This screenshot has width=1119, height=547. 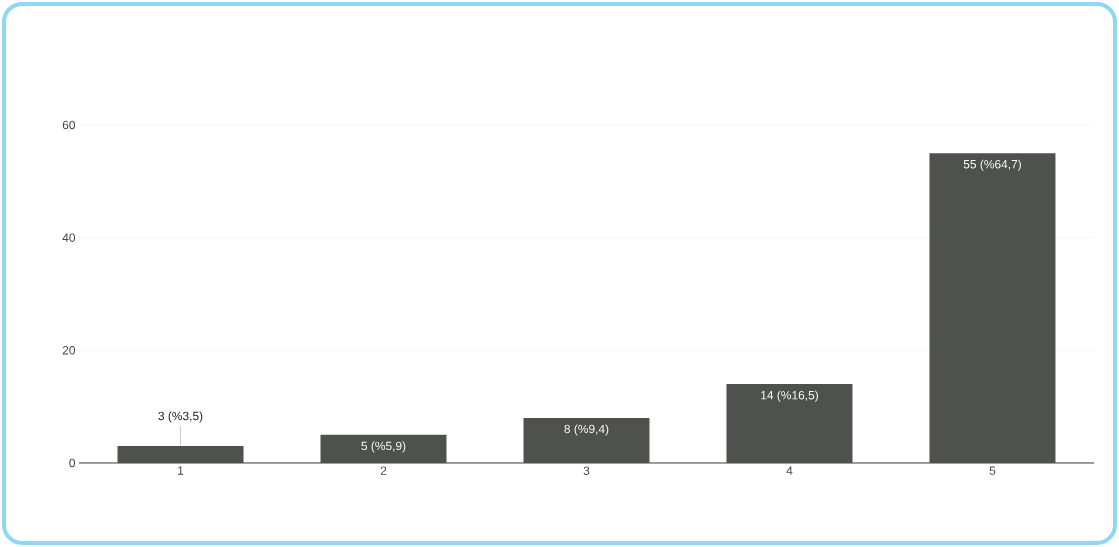 I want to click on x-tick-label: 1, so click(x=181, y=470).